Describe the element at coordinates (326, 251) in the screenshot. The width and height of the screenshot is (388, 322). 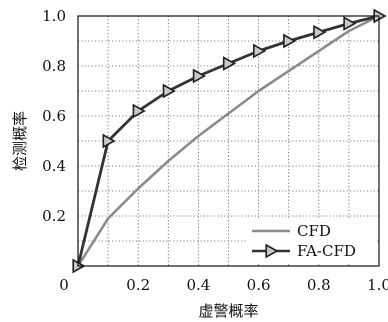
I see `legend-label: FA-CFD` at that location.